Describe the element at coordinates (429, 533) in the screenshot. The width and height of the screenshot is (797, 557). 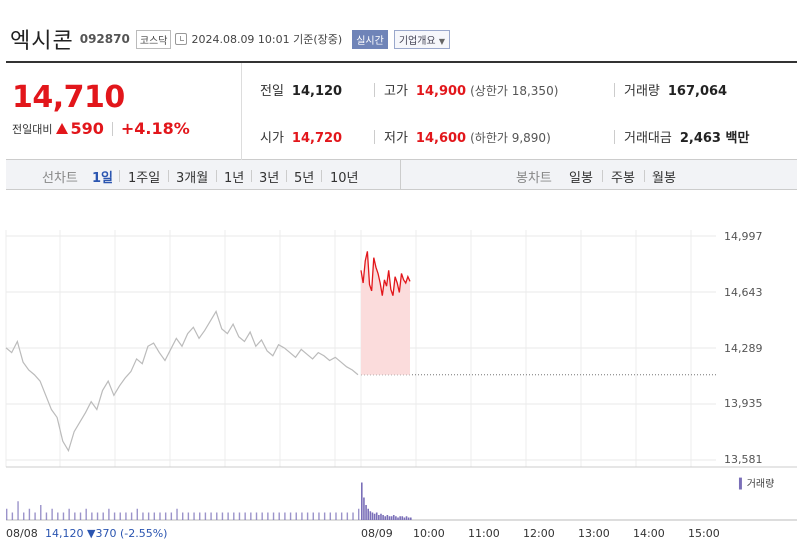
I see `x-tick-label: 10:00` at that location.